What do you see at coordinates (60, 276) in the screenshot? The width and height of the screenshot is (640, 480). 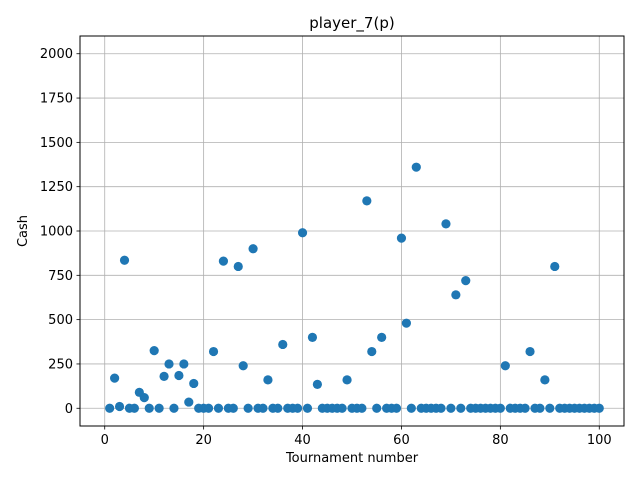 I see `y-tick-label: 750` at bounding box center [60, 276].